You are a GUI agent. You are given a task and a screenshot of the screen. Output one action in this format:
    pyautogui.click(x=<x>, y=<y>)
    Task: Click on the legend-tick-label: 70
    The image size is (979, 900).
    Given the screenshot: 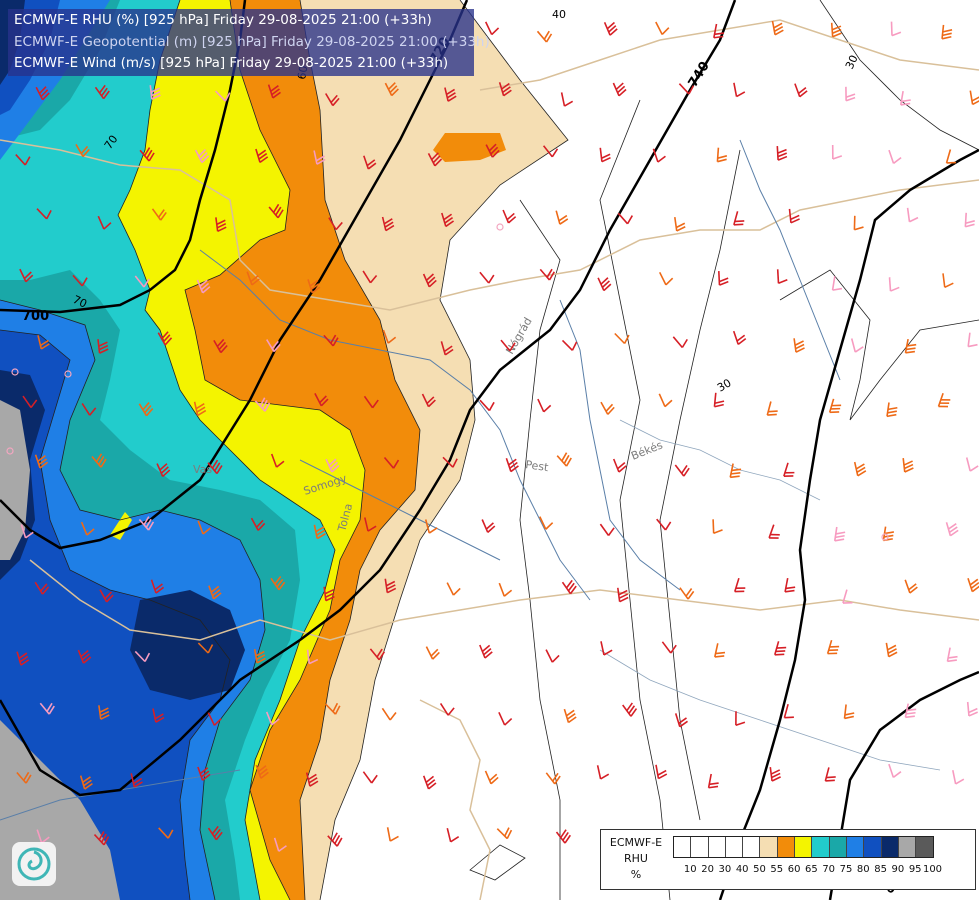 What is the action you would take?
    pyautogui.click(x=829, y=869)
    